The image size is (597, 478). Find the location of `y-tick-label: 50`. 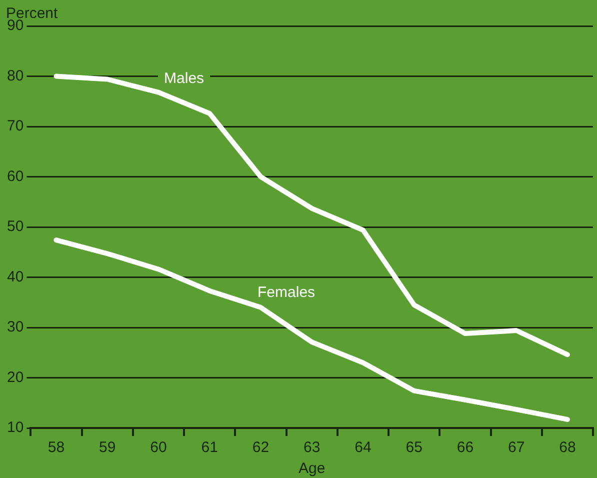

y-tick-label: 50 is located at coordinates (15, 227).